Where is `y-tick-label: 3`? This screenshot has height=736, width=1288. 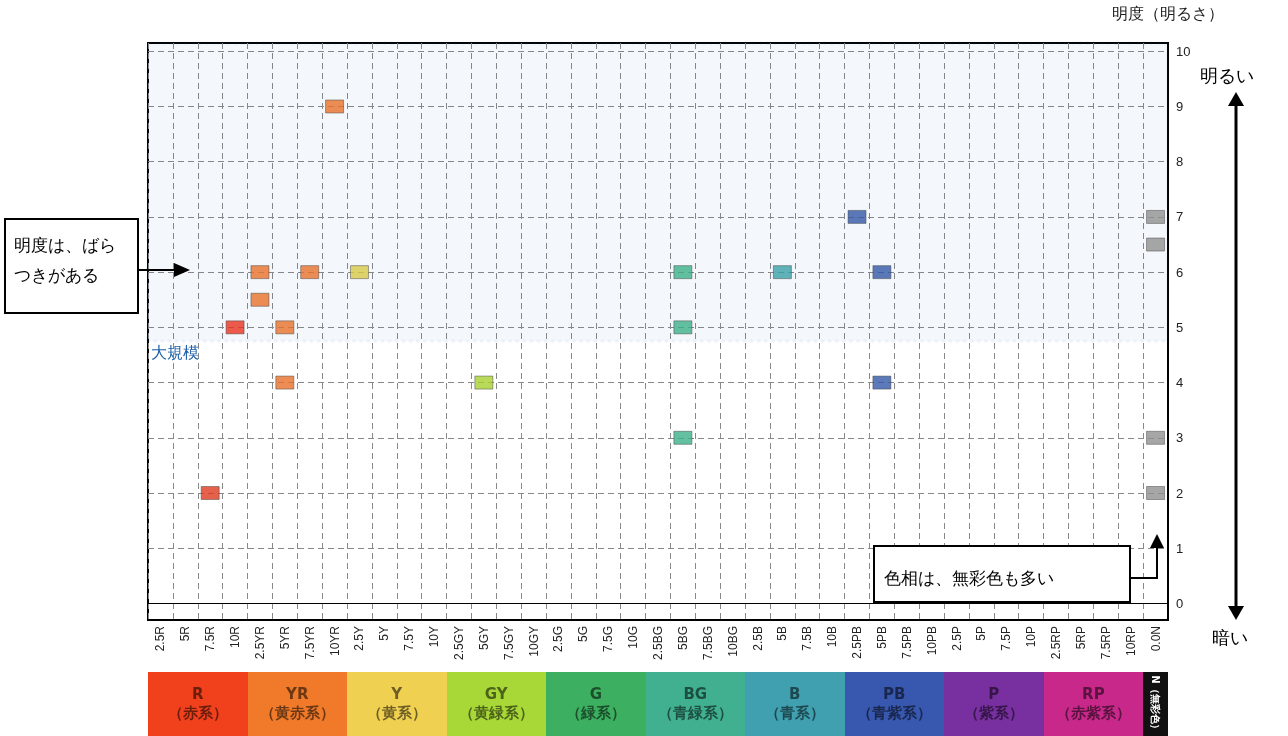 y-tick-label: 3 is located at coordinates (1180, 438).